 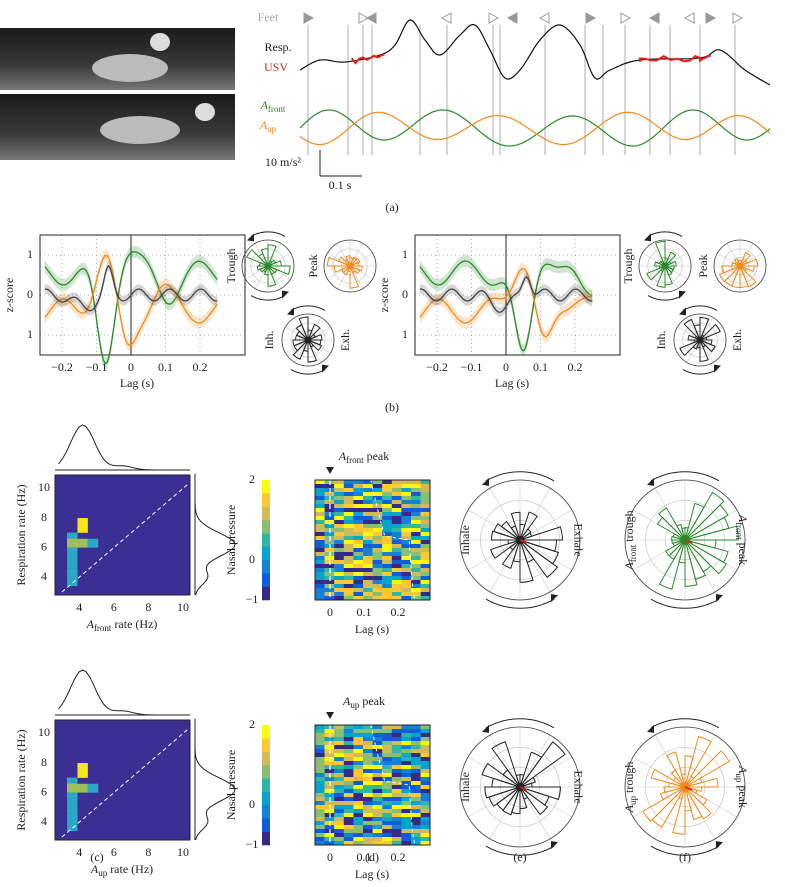 I want to click on y-tick-label: 1, so click(x=405, y=334).